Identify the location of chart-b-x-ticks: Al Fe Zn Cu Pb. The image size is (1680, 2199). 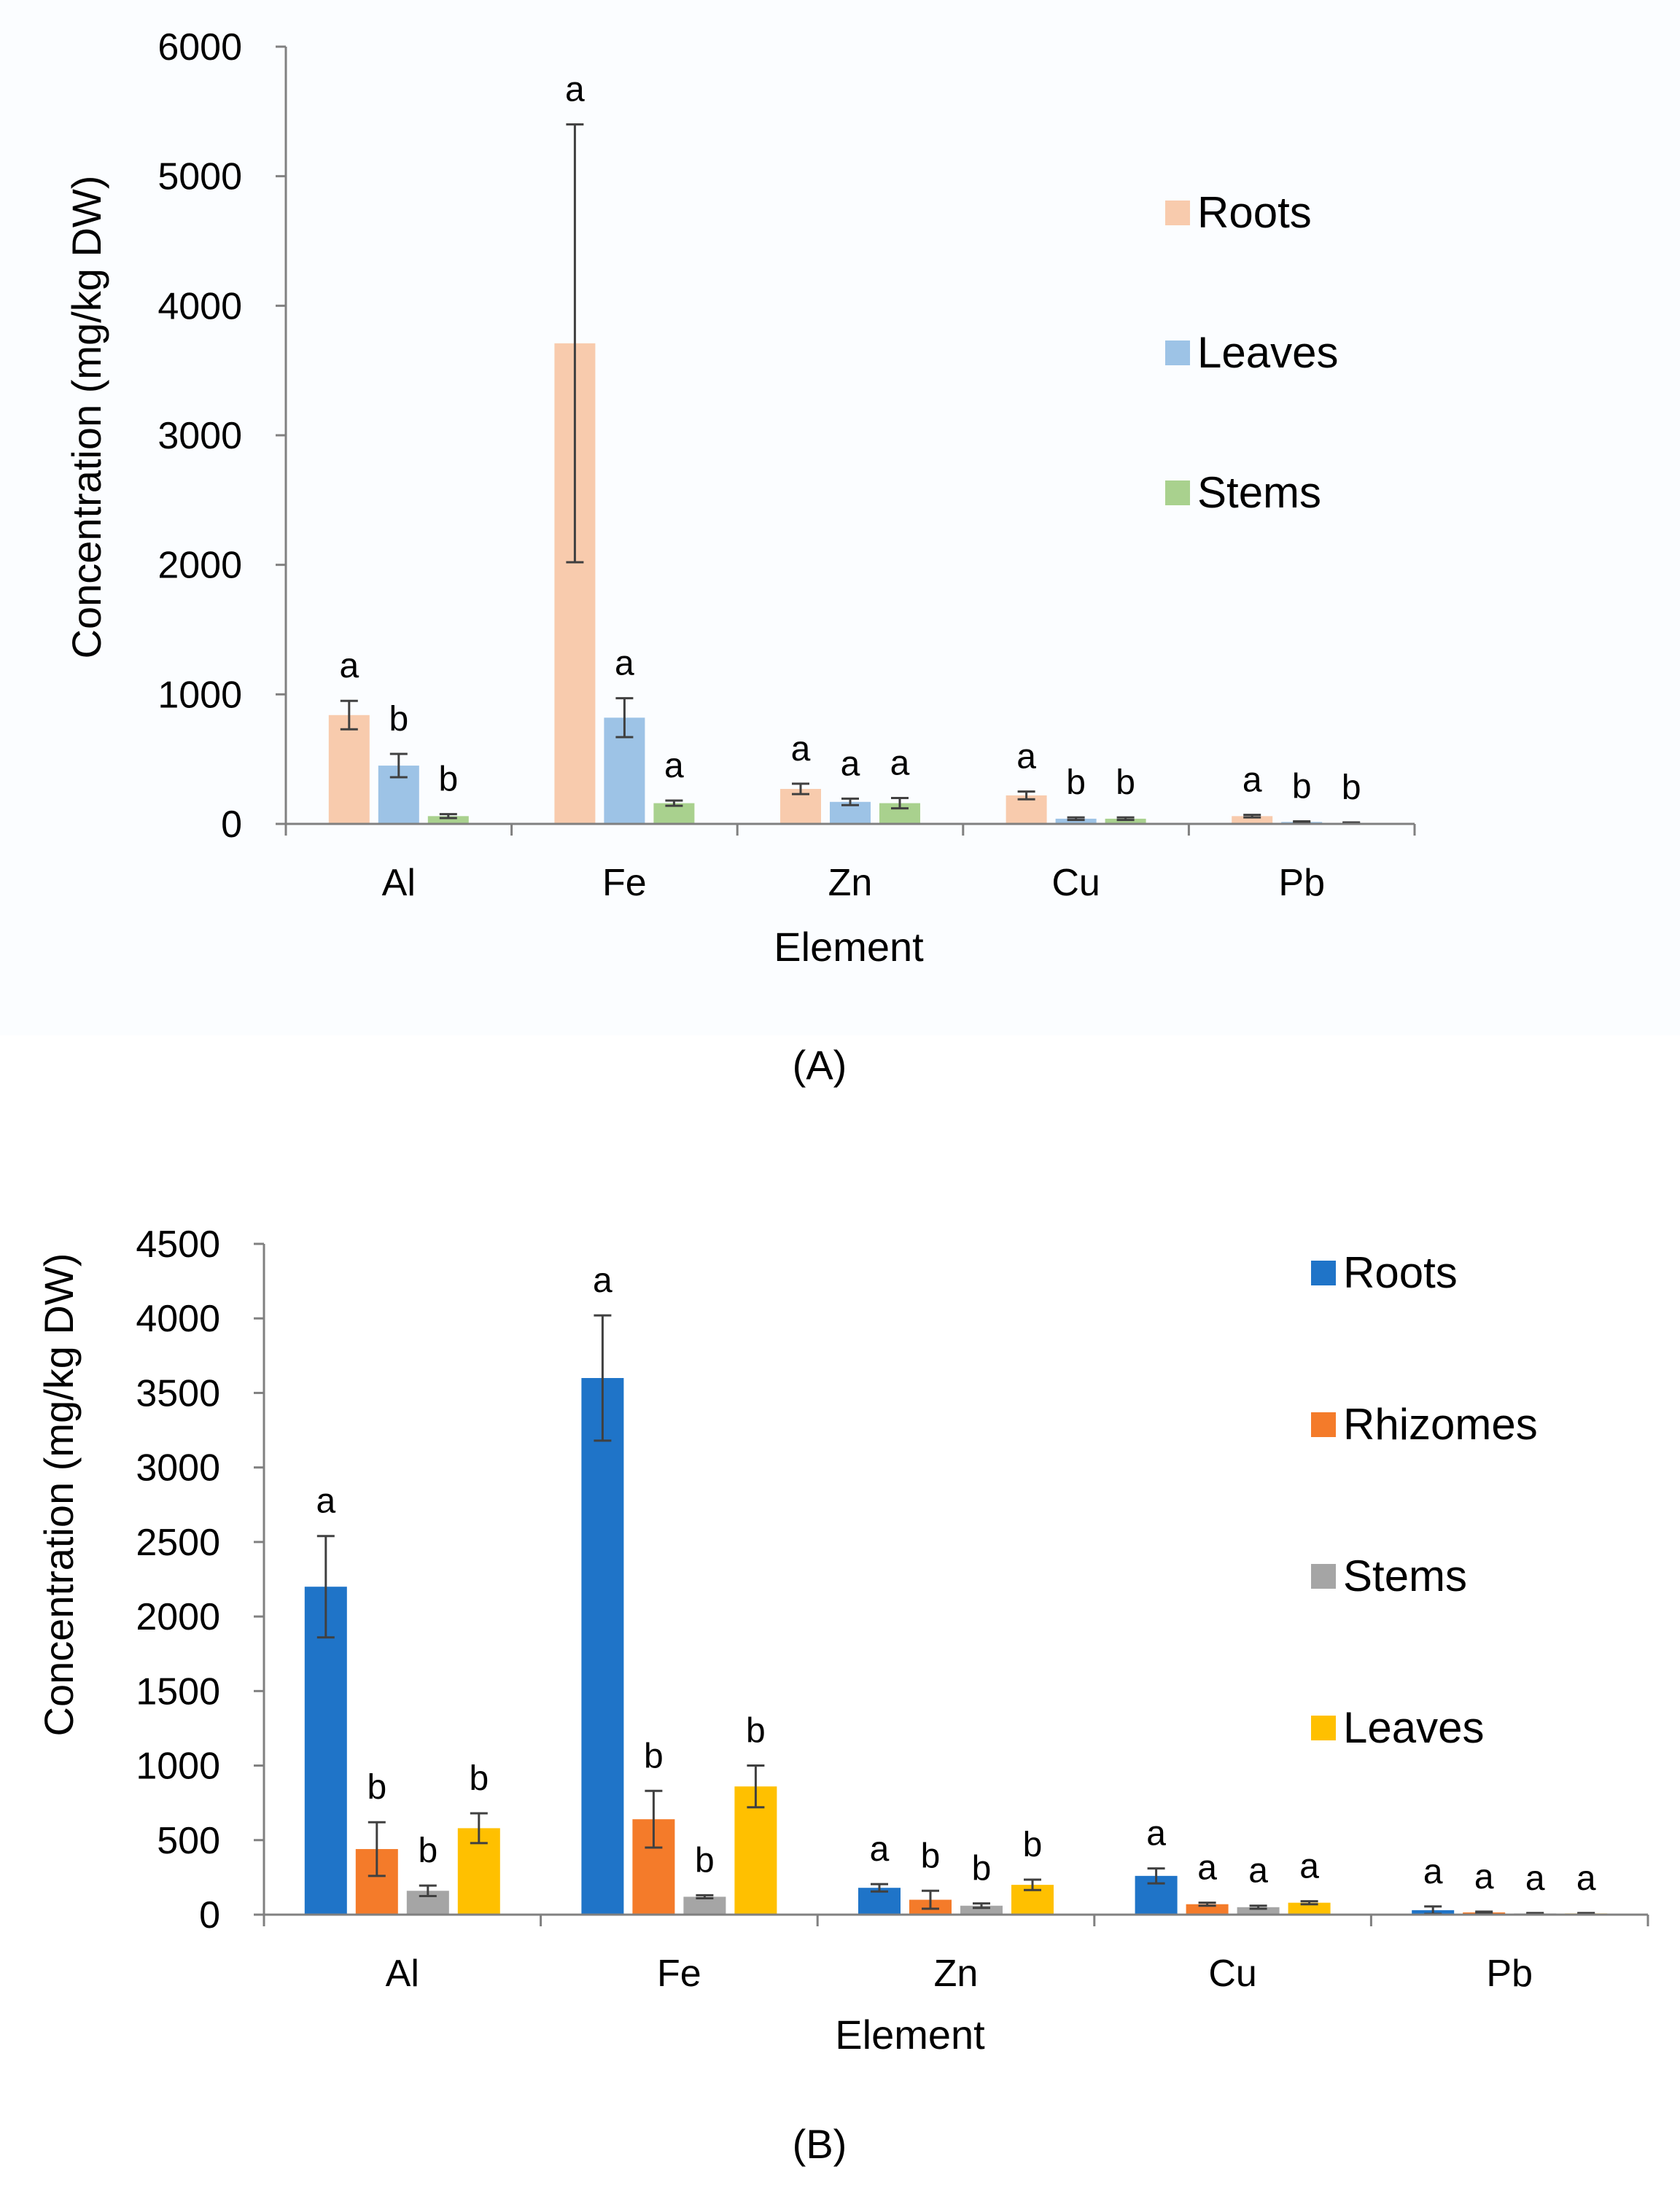
(955, 1955).